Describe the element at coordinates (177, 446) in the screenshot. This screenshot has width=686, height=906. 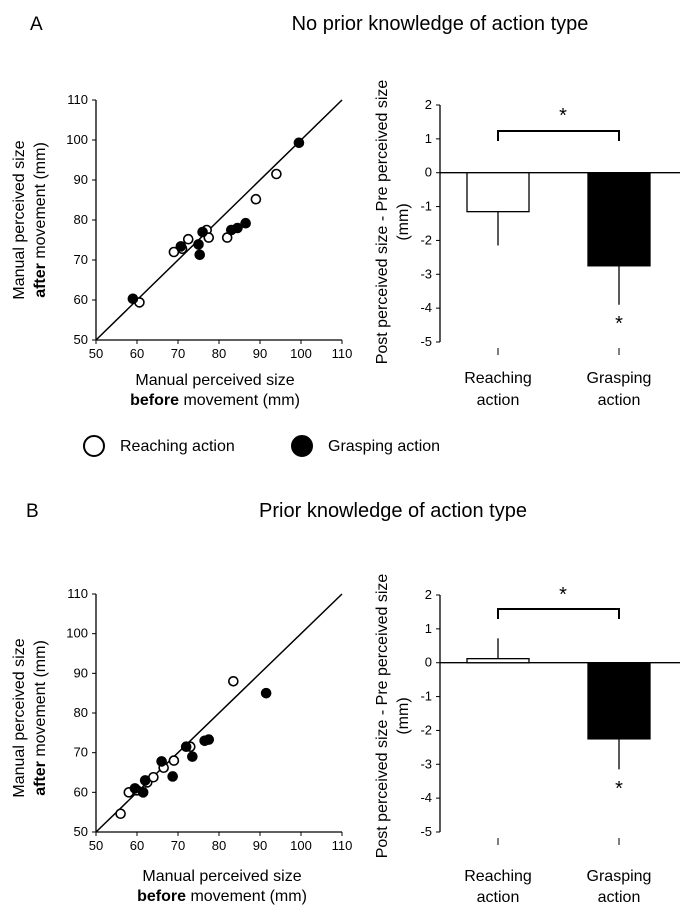
I see `legend-reaching-label: Reaching action` at that location.